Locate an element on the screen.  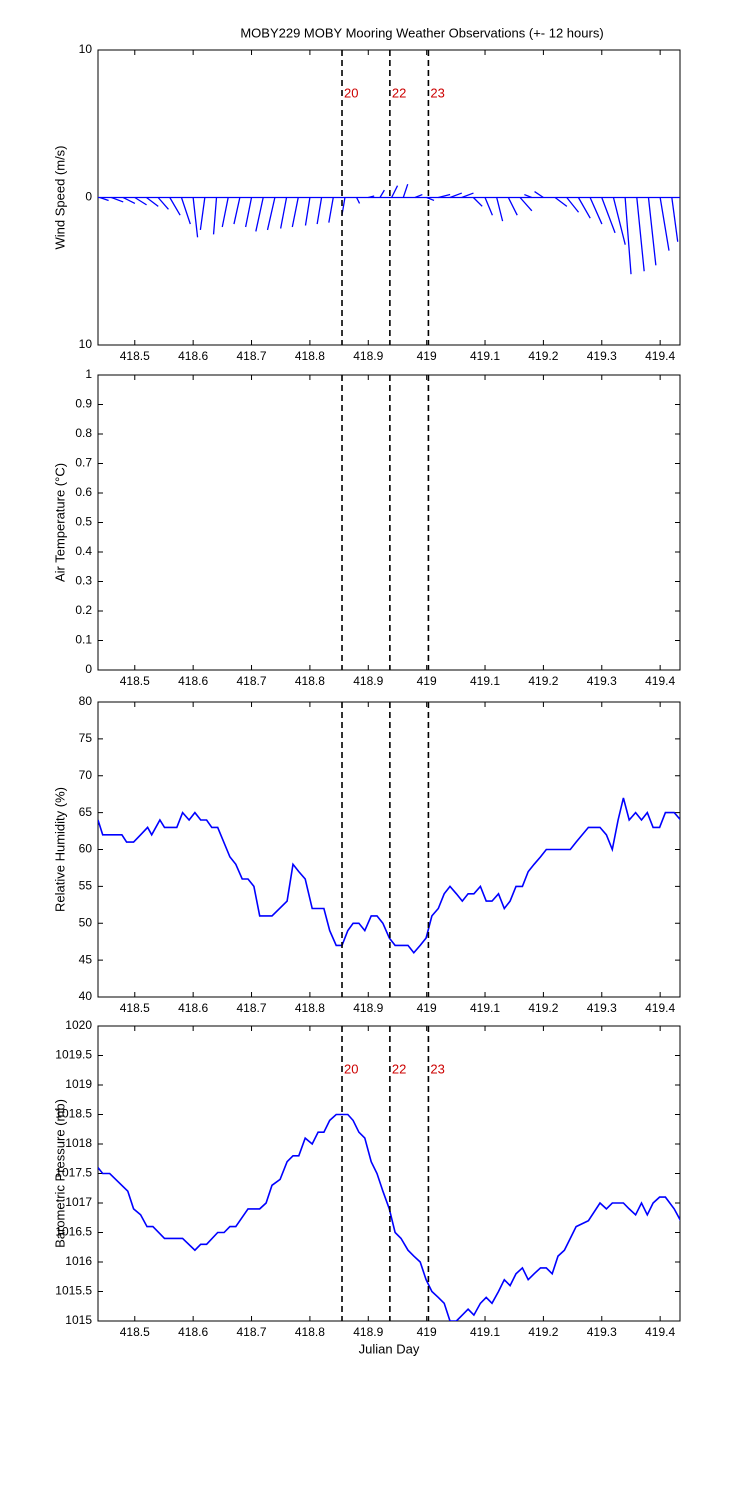
event-label: 20 is located at coordinates (351, 92).